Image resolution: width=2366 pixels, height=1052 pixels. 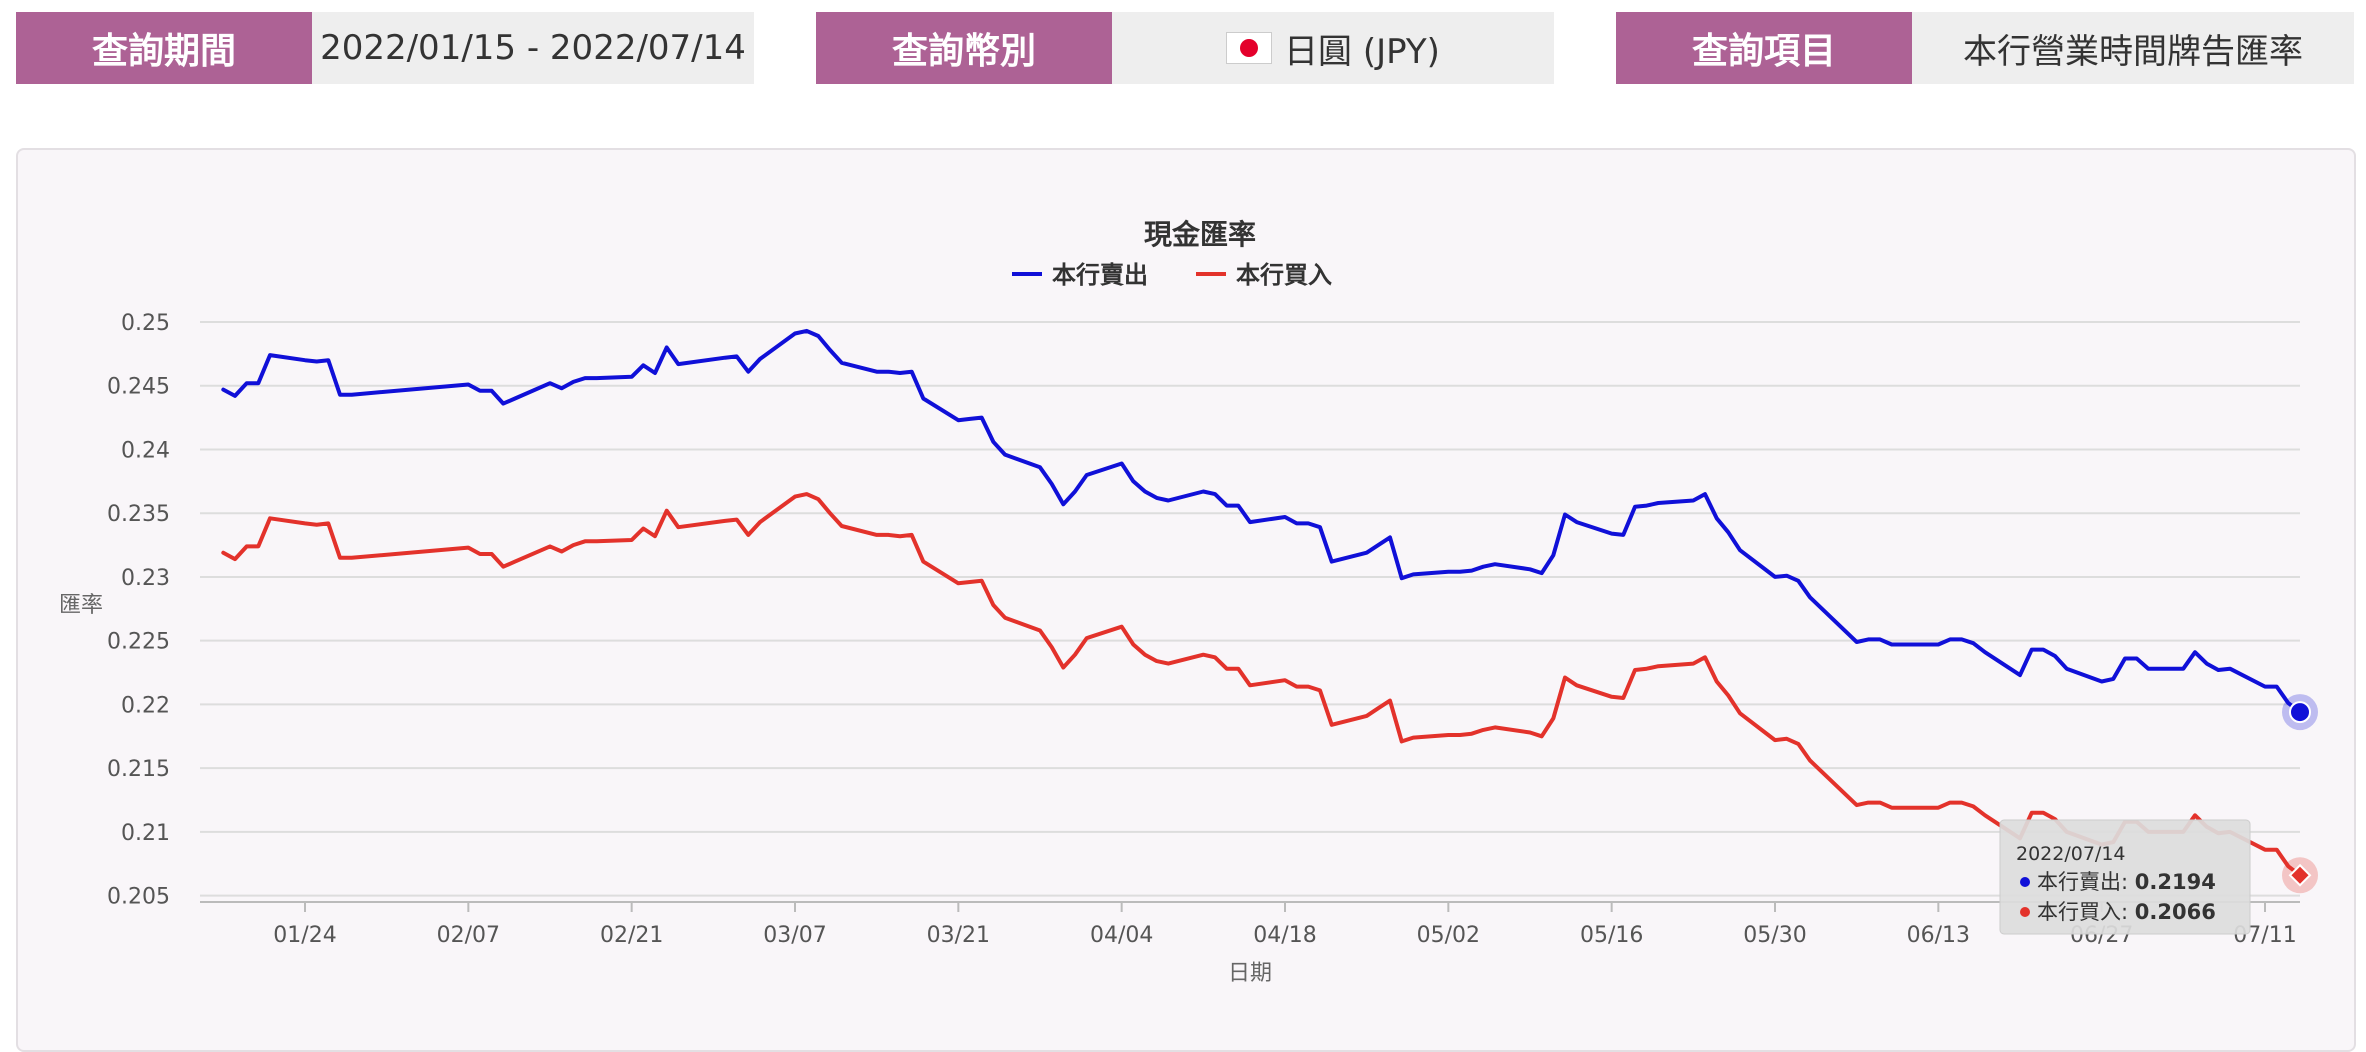 I want to click on tooltip-date: 2022/07/14, so click(x=2071, y=854).